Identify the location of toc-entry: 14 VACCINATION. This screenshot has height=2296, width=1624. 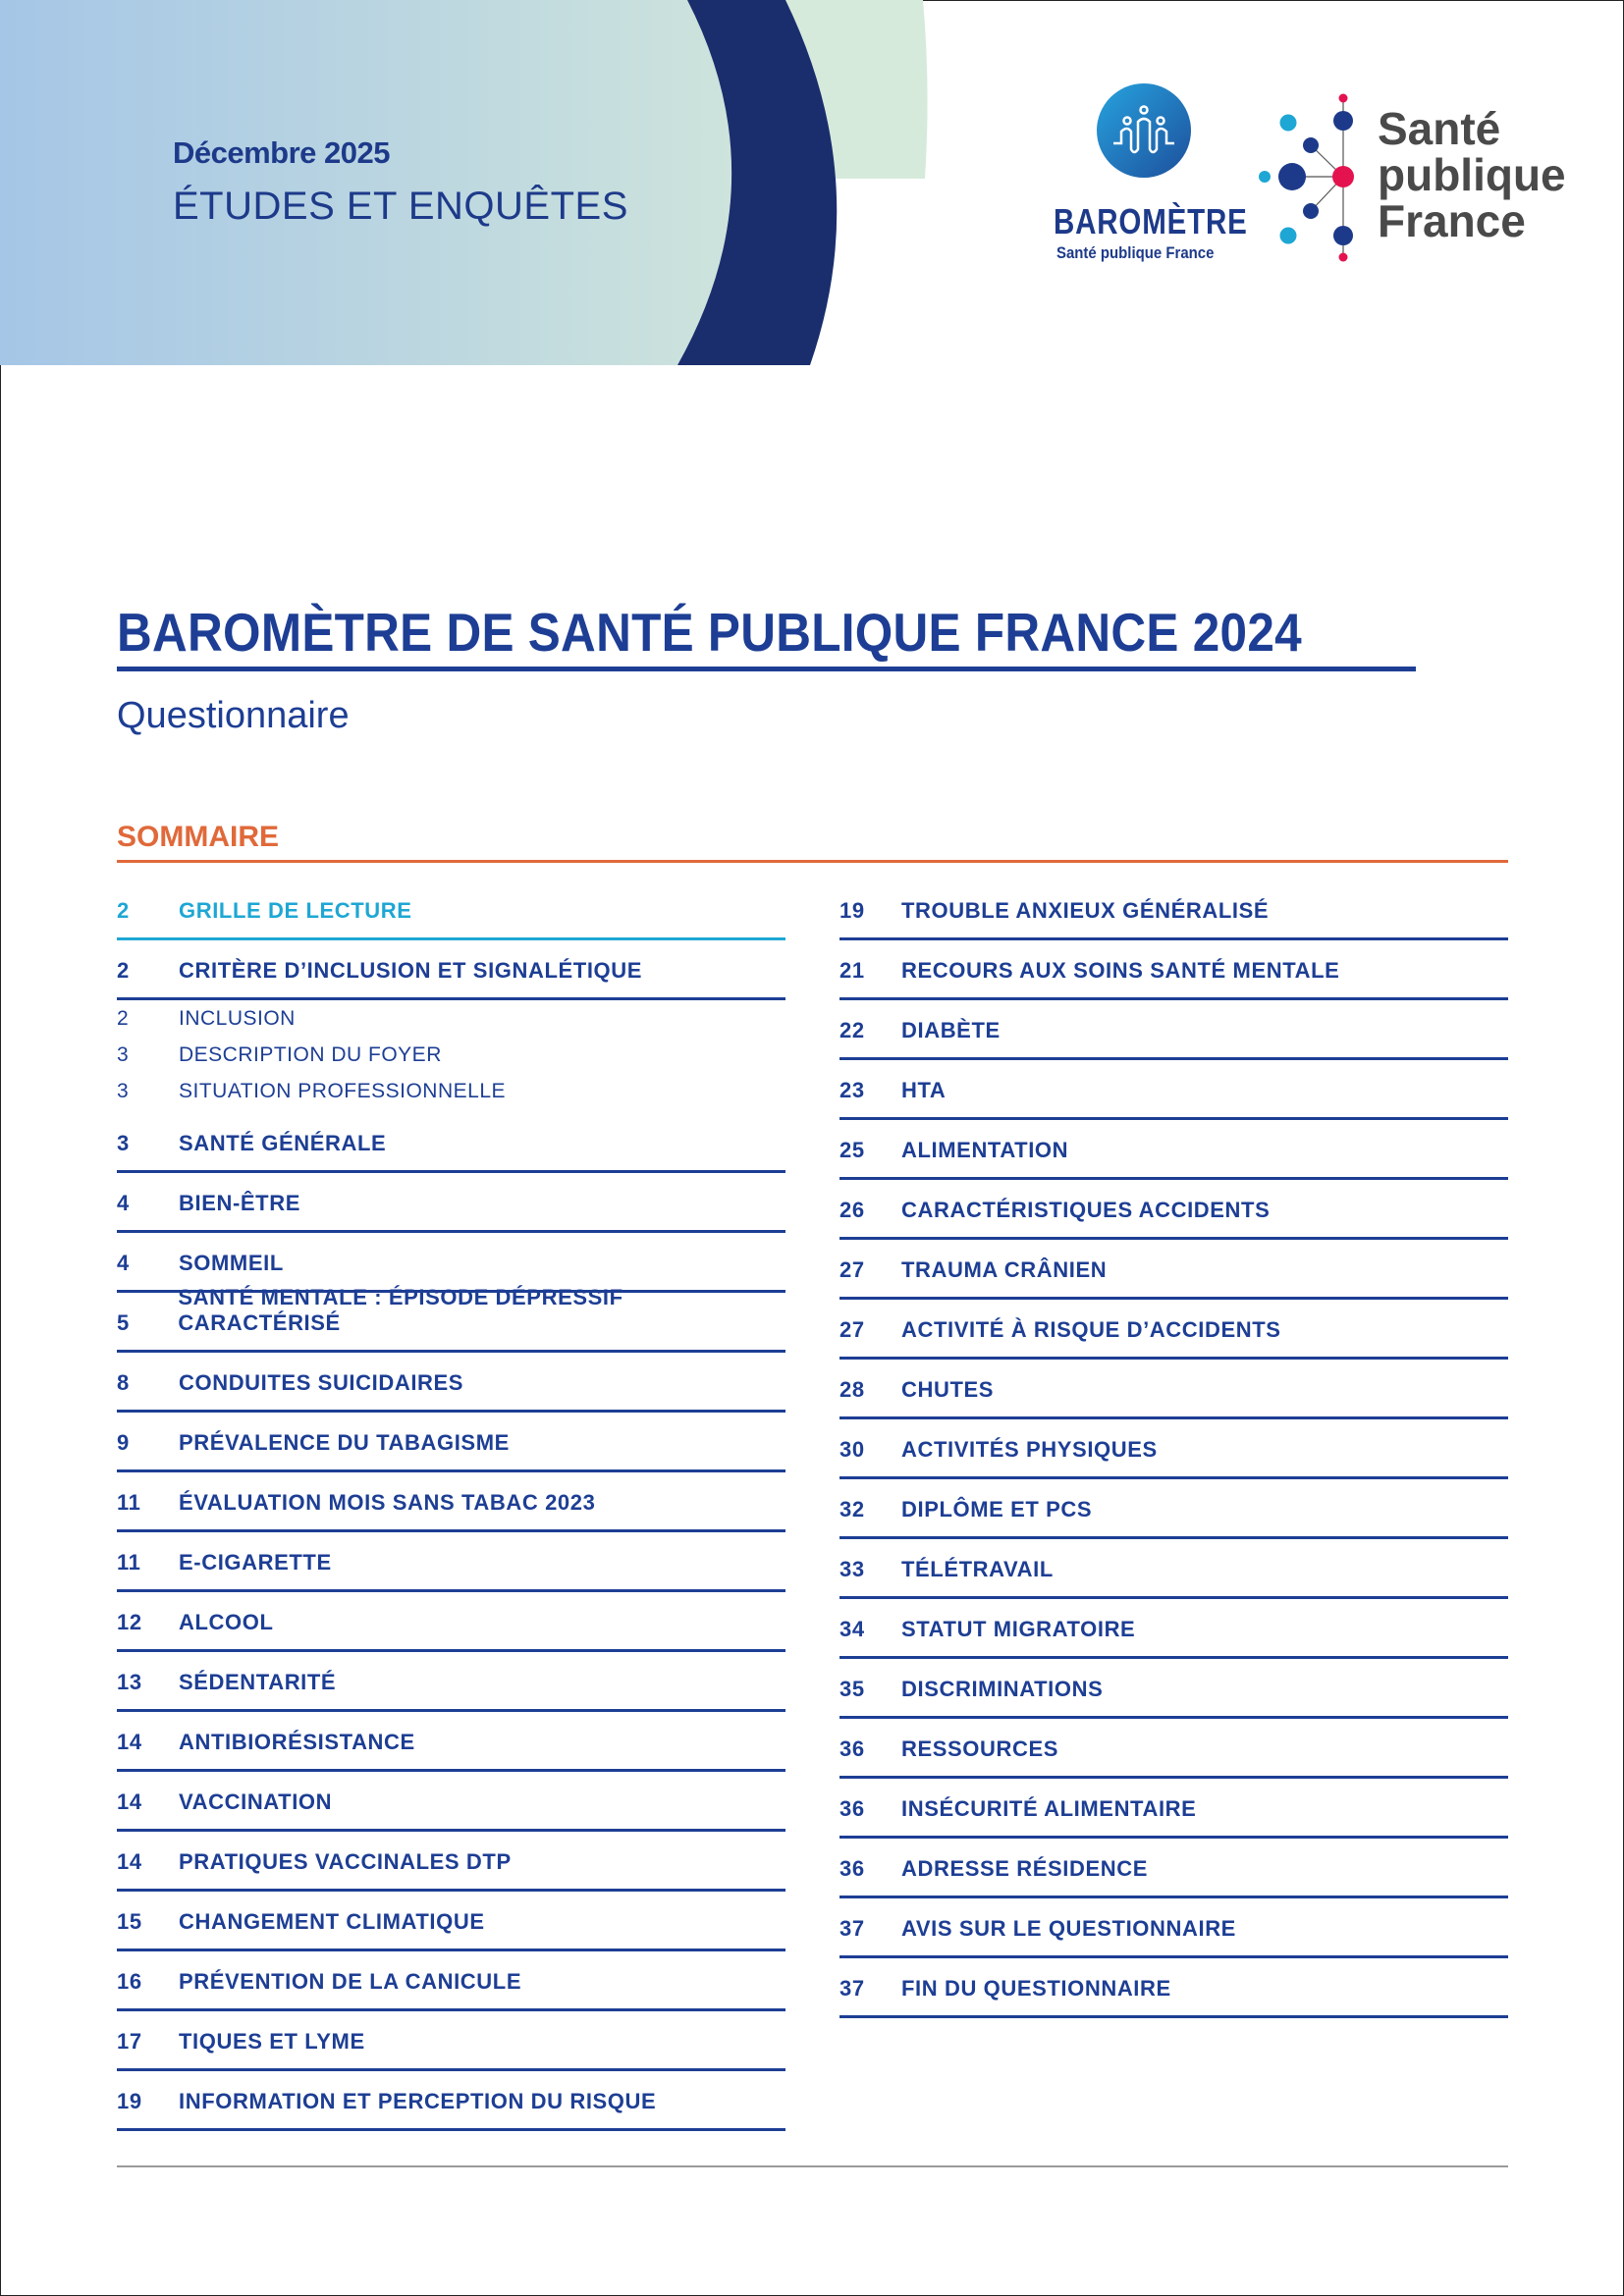
(451, 1802).